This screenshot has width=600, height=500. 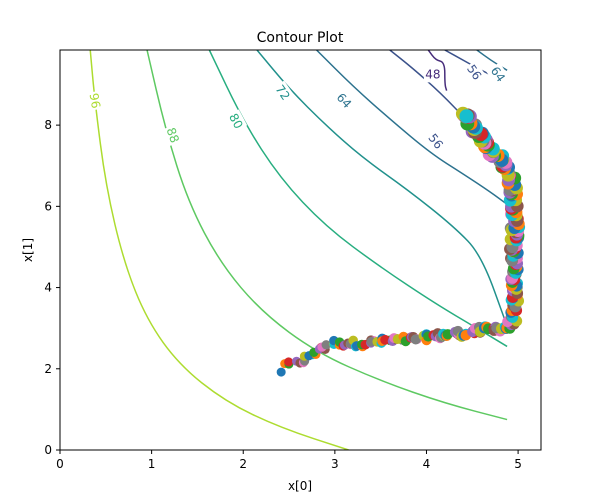 I want to click on contour-label-72: 72, so click(x=283, y=92).